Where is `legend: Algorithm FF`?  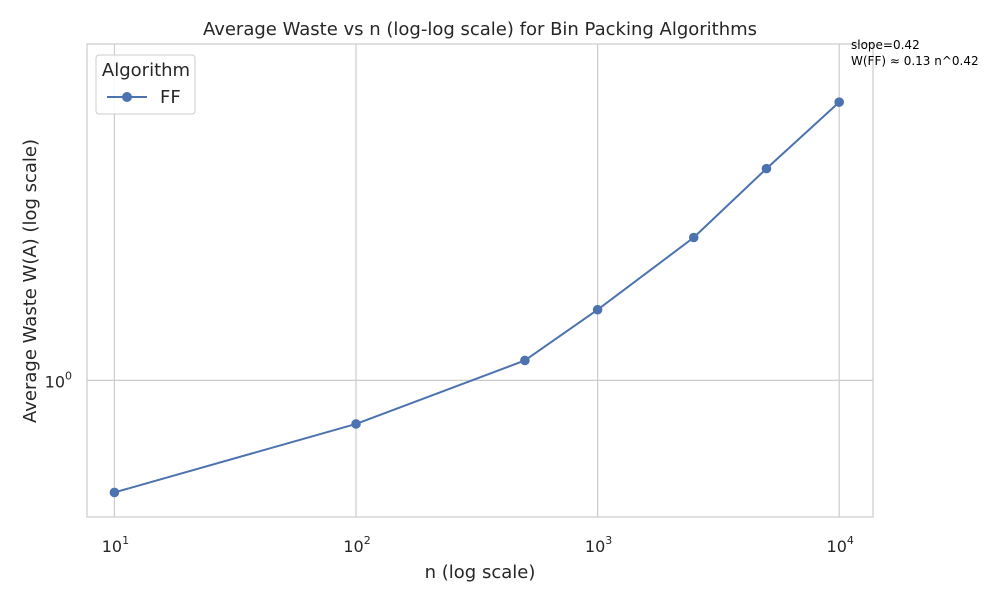
legend: Algorithm FF is located at coordinates (145, 84).